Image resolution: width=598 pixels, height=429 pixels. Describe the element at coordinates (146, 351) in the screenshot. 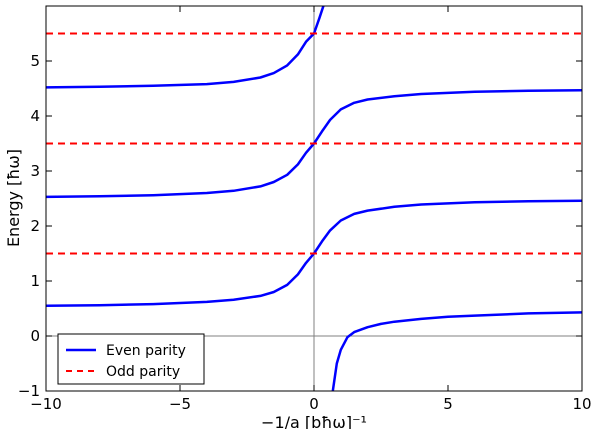

I see `legend-label-even-parity: Even parity` at that location.